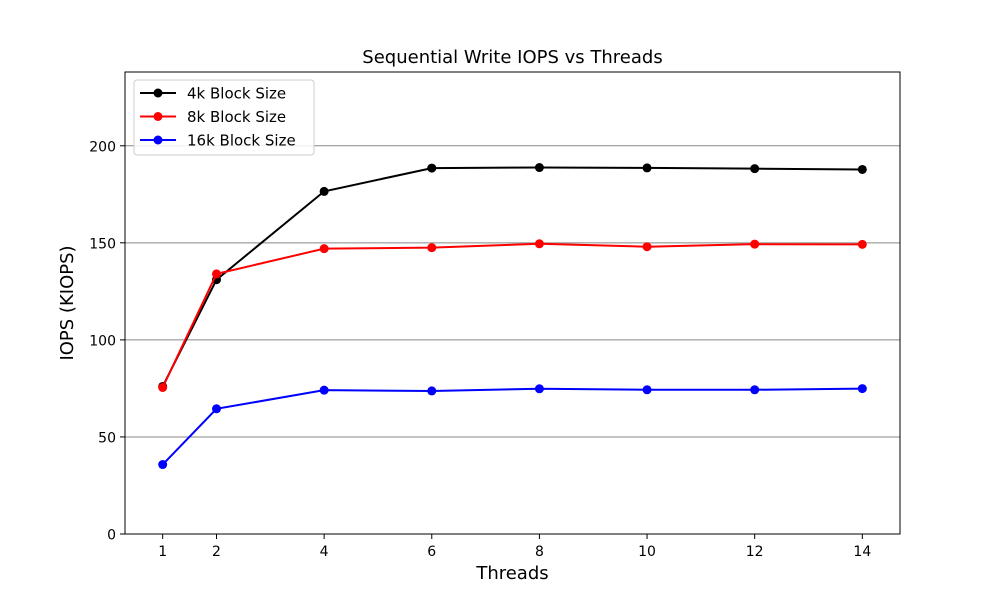 This screenshot has width=1000, height=604. Describe the element at coordinates (67, 302) in the screenshot. I see `y-axis-label: IOPS (KIOPS)` at that location.